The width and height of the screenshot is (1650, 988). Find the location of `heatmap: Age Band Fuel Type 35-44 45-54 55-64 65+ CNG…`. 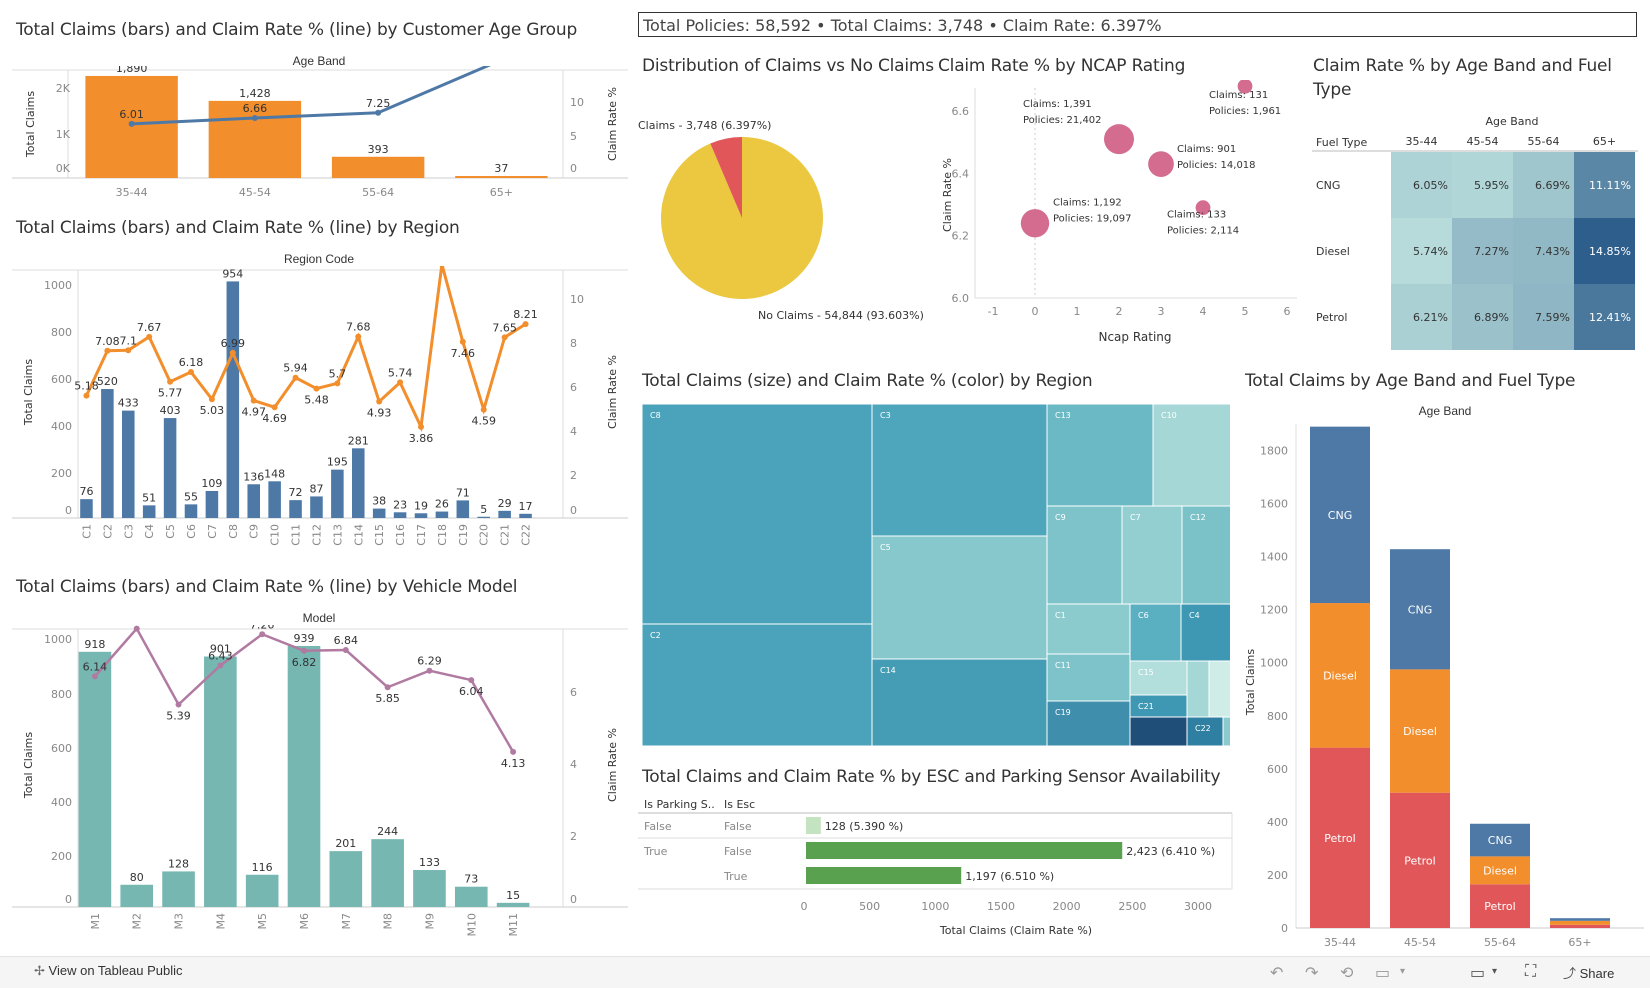

heatmap: Age Band Fuel Type 35-44 45-54 55-64 65+ CNG… is located at coordinates (1478, 232).